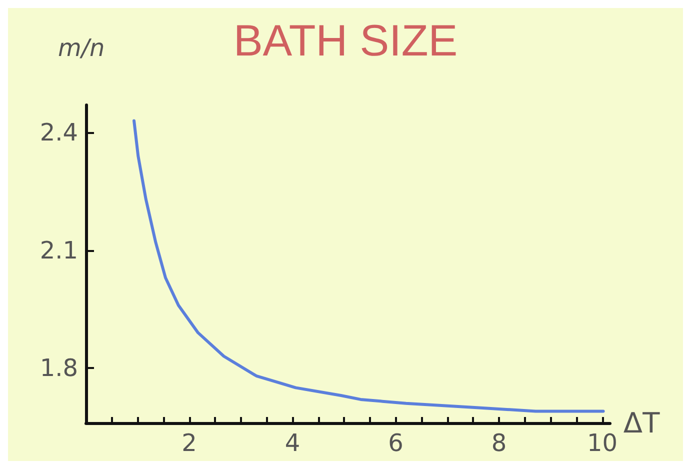 Image resolution: width=691 pixels, height=469 pixels. Describe the element at coordinates (345, 41) in the screenshot. I see `chart-title: BATH SIZE` at that location.